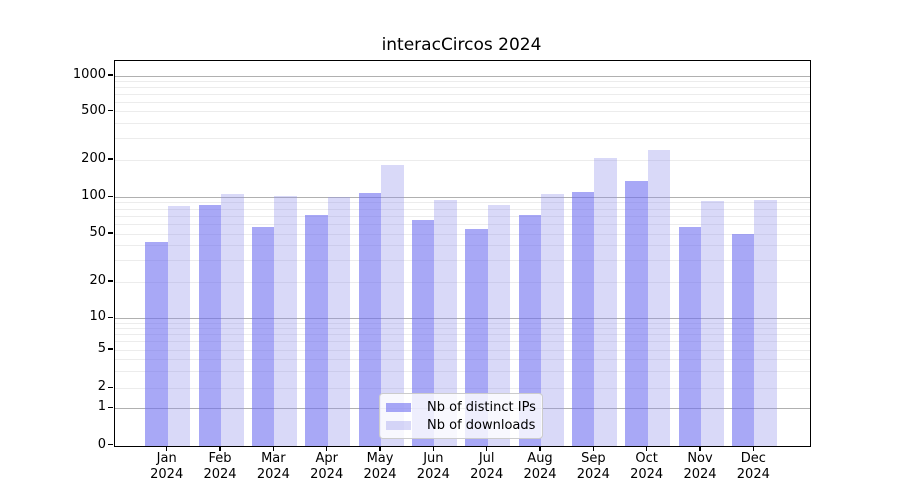 The width and height of the screenshot is (900, 500). Describe the element at coordinates (101, 407) in the screenshot. I see `y-tick-label: 1` at that location.